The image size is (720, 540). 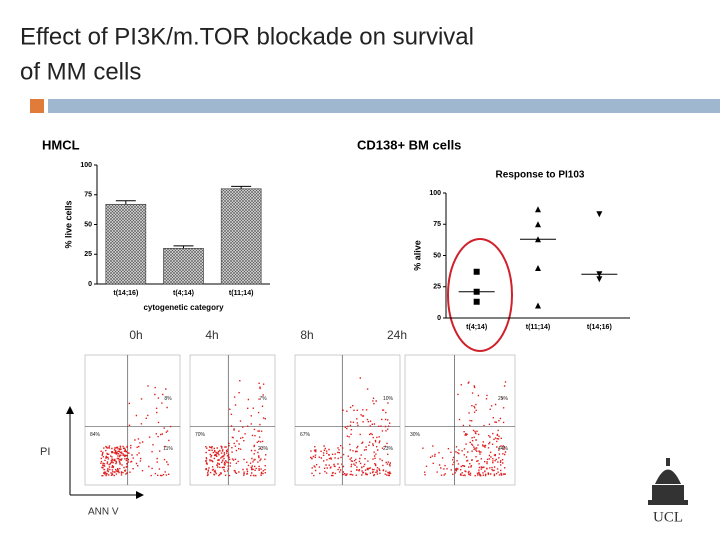 I want to click on flow-x-label: ANN V, so click(x=103, y=512).